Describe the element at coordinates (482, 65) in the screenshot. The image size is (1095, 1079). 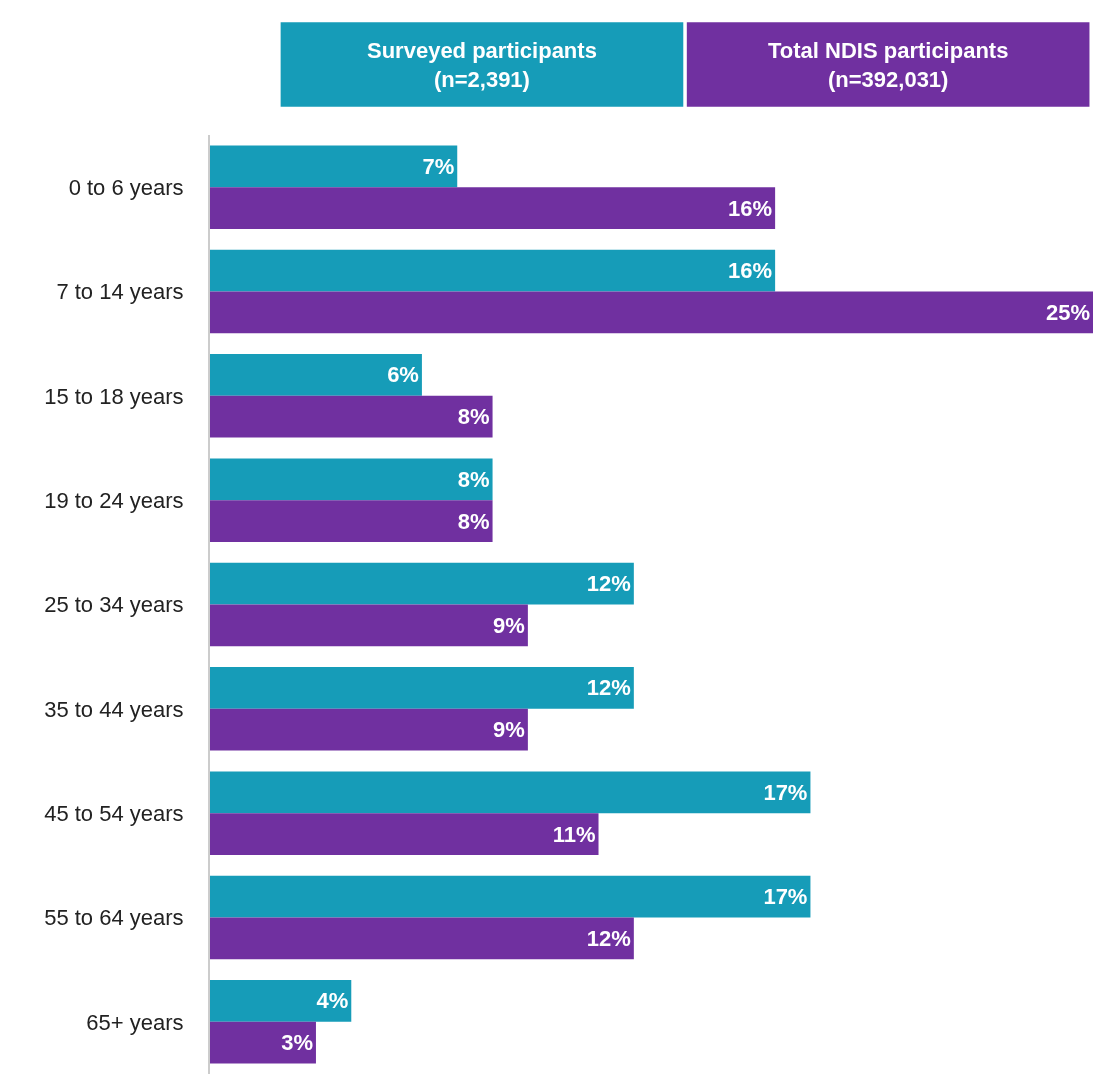
I see `text: Surveyed participants (n=2,391)` at that location.